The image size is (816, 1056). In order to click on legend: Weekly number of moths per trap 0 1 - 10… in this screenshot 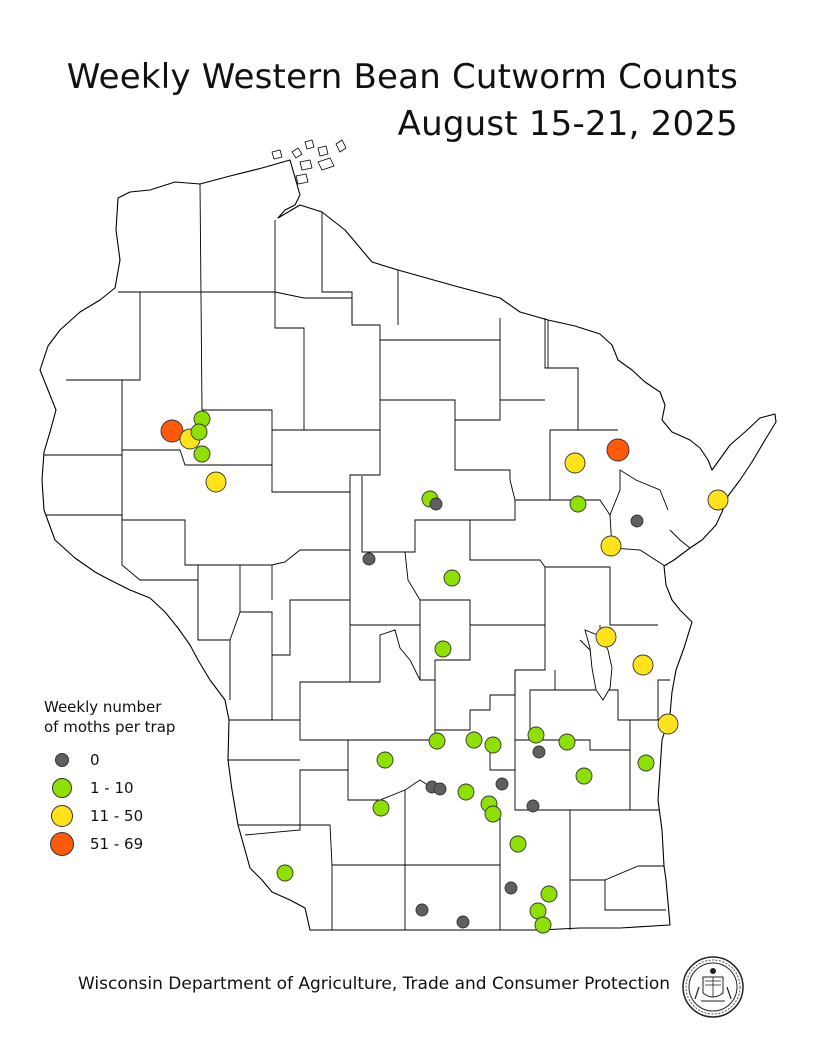, I will do `click(109, 779)`.